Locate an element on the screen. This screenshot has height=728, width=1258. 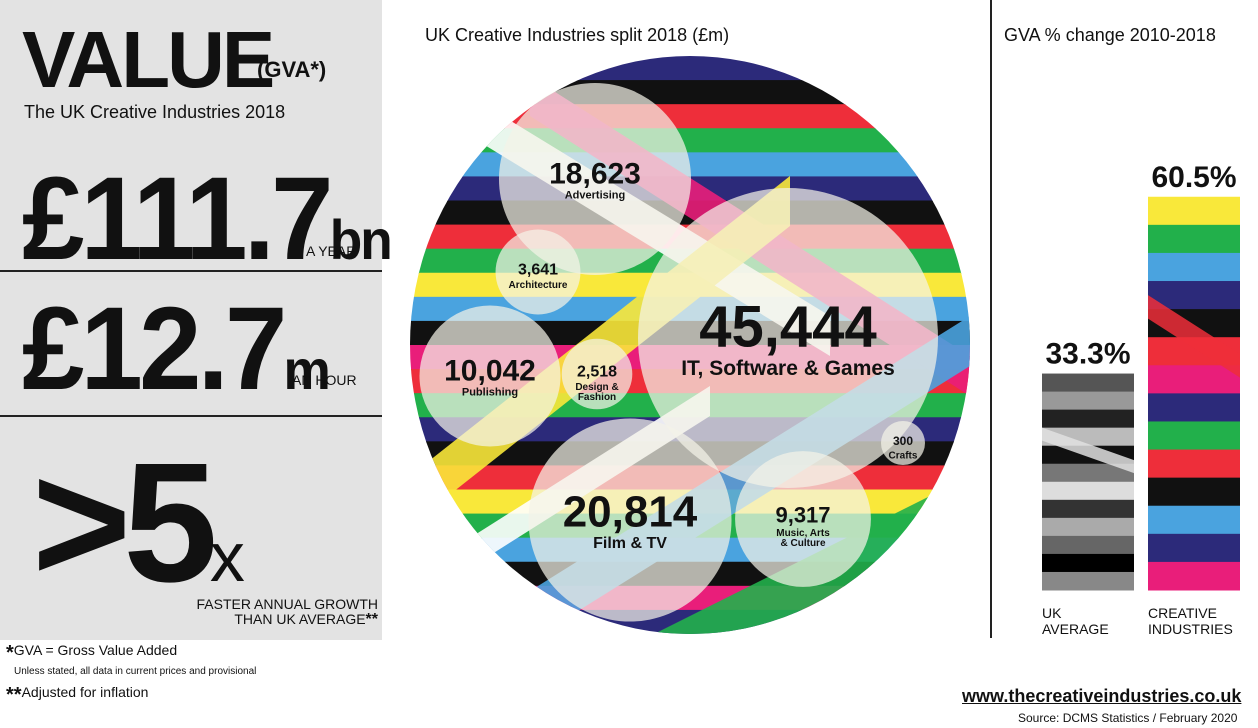
bubble-value: 45,444 is located at coordinates (787, 327).